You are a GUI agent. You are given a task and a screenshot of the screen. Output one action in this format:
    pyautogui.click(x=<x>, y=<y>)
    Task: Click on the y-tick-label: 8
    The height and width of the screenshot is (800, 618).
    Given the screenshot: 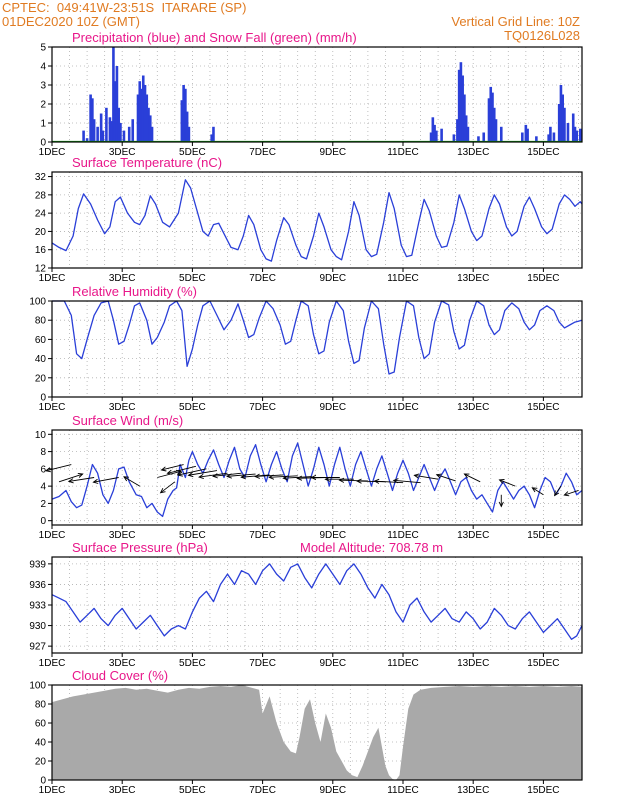 What is the action you would take?
    pyautogui.click(x=43, y=452)
    